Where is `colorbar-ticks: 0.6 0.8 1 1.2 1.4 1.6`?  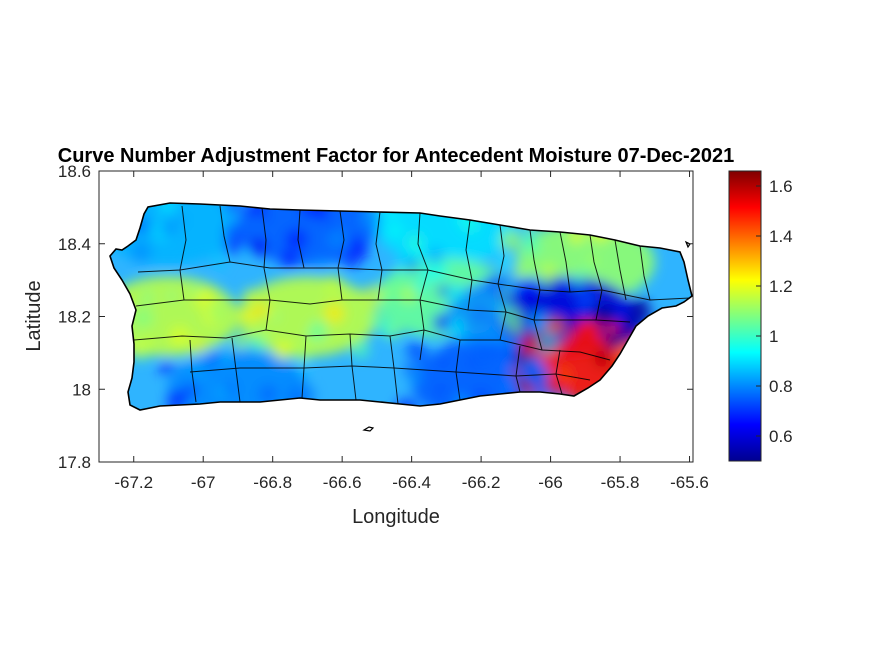 colorbar-ticks: 0.6 0.8 1 1.2 1.4 1.6 is located at coordinates (774, 311).